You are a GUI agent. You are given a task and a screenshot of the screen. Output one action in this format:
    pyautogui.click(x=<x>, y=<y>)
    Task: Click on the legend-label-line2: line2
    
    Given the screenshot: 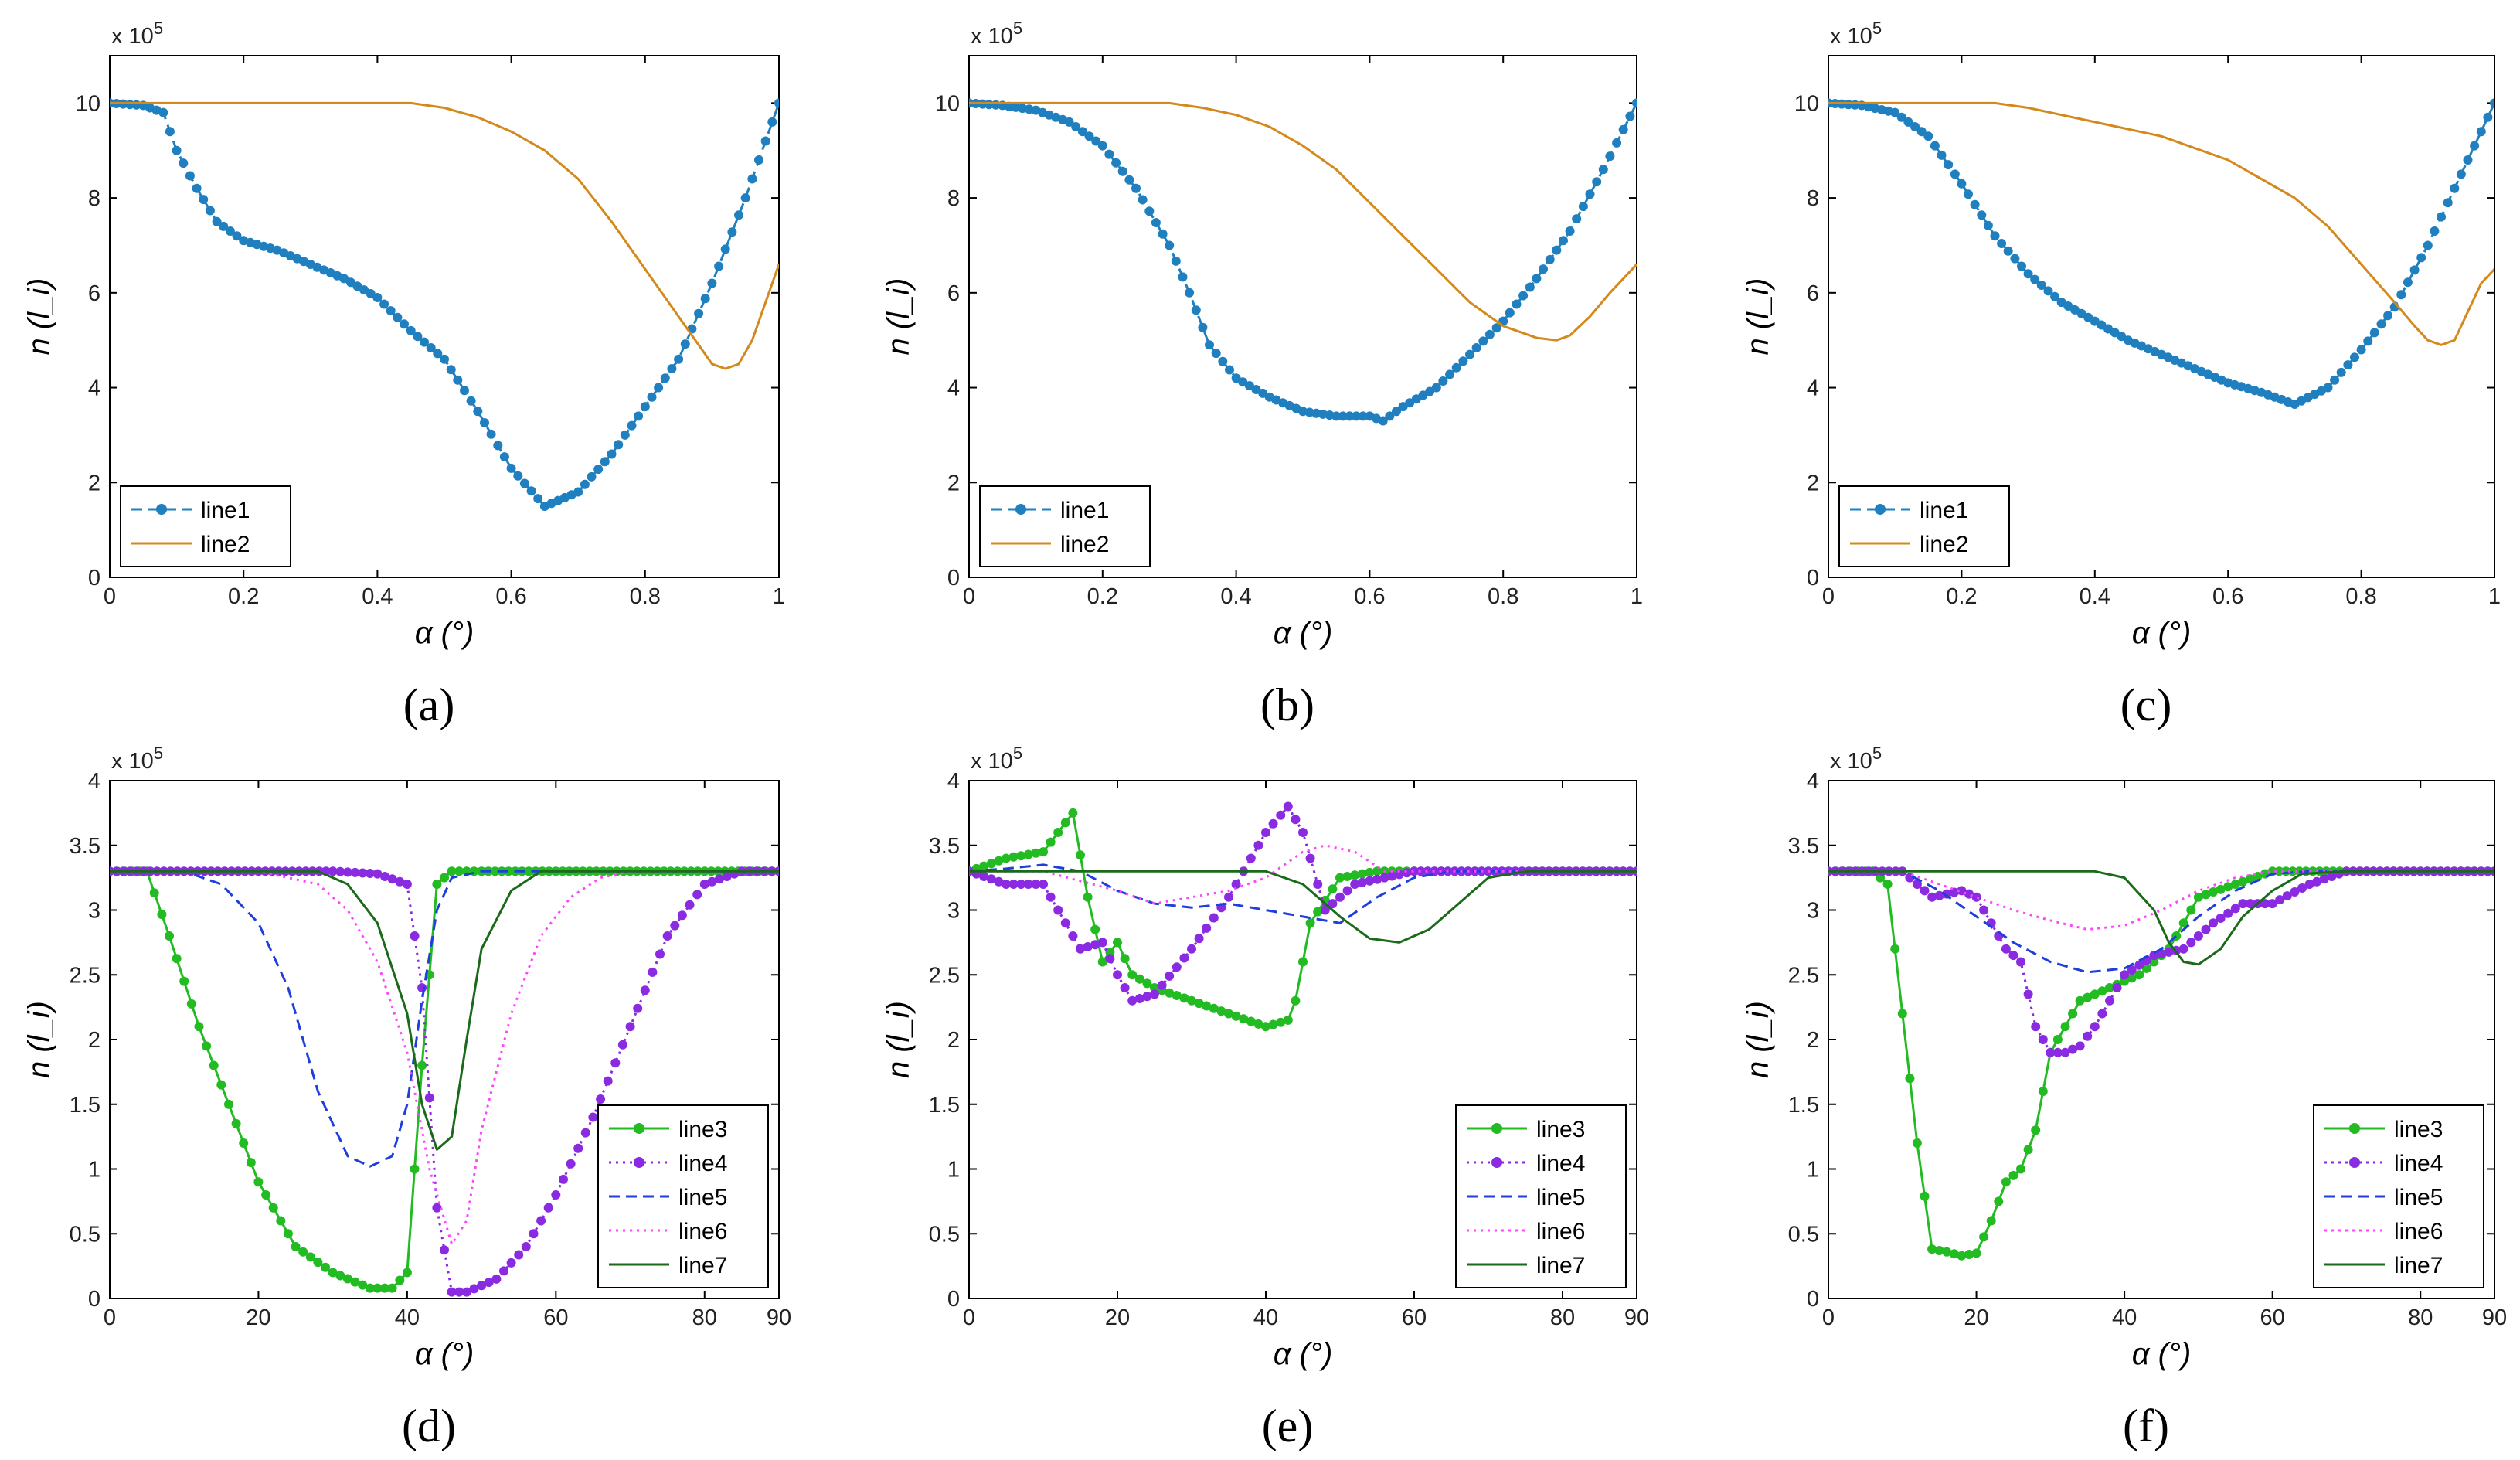 What is the action you would take?
    pyautogui.click(x=1084, y=544)
    